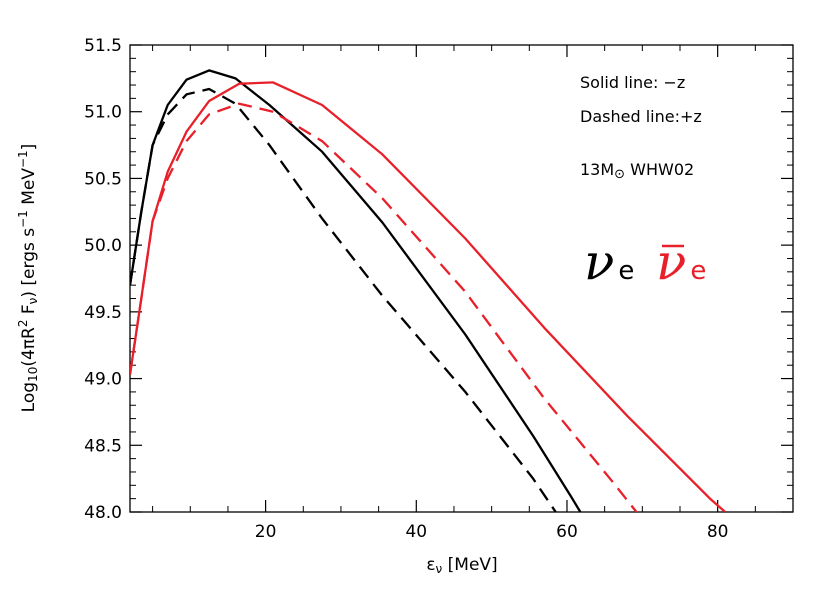 Image resolution: width=830 pixels, height=593 pixels. Describe the element at coordinates (103, 113) in the screenshot. I see `y-tick-label: 51.0` at that location.